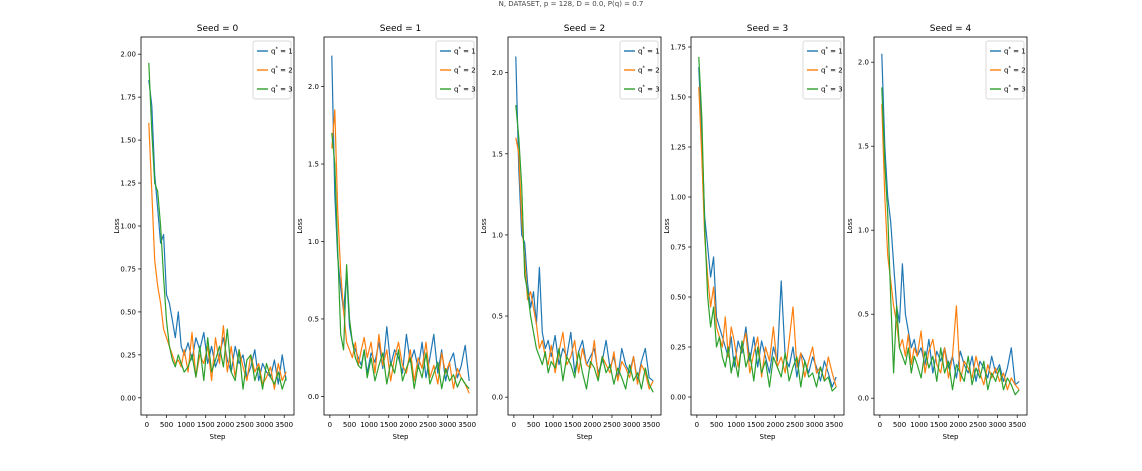  Describe the element at coordinates (128, 55) in the screenshot. I see `y-tick-label: 2.00` at that location.